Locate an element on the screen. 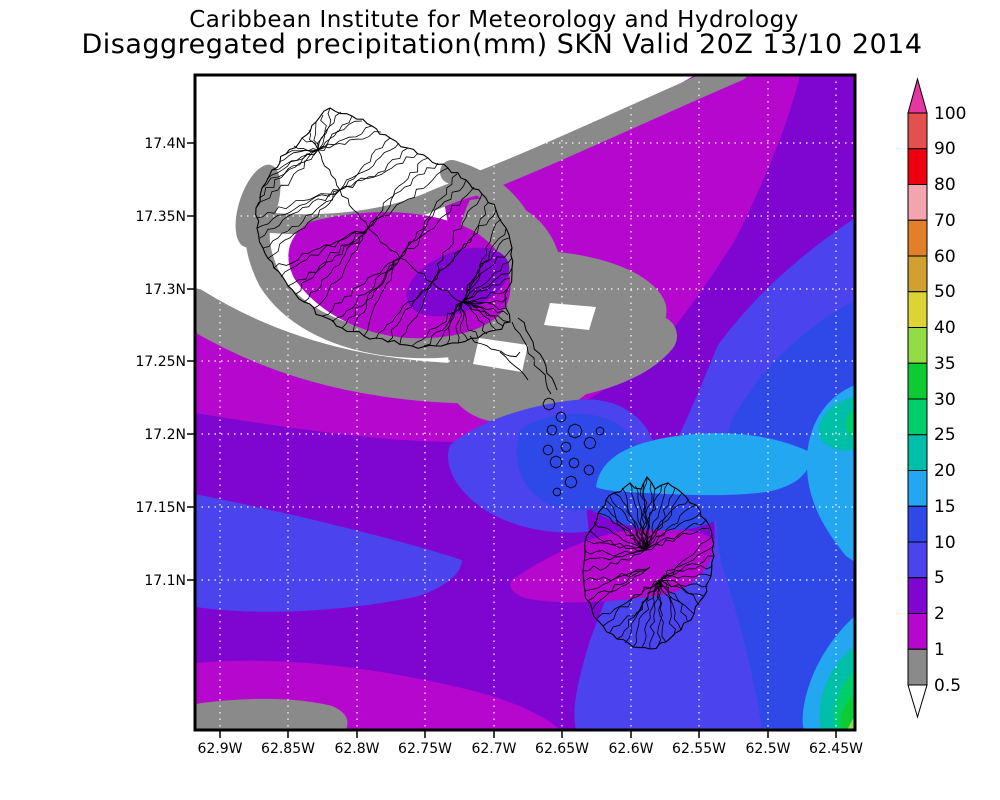 Image resolution: width=1000 pixels, height=800 pixels. lon-tick-label: 62.85W is located at coordinates (288, 749).